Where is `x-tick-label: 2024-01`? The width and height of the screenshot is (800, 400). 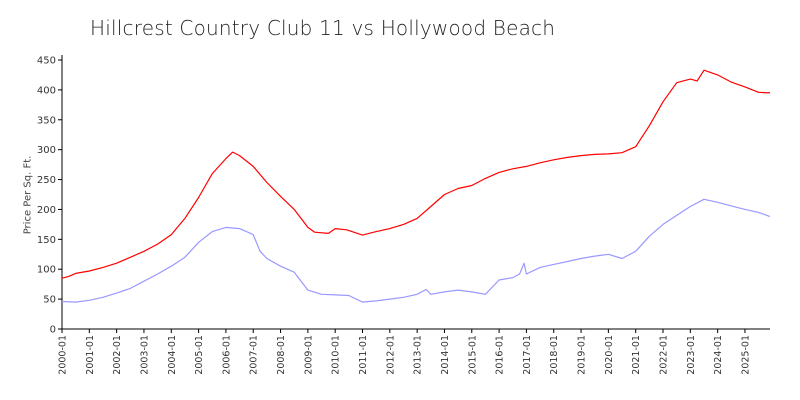
x-tick-label: 2024-01 is located at coordinates (718, 355).